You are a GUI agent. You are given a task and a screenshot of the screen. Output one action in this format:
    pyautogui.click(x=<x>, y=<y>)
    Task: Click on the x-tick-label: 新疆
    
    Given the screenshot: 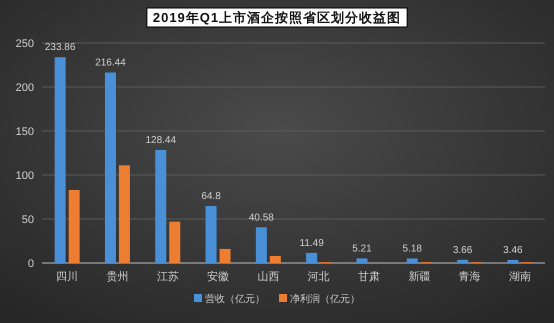 What is the action you would take?
    pyautogui.click(x=419, y=276)
    